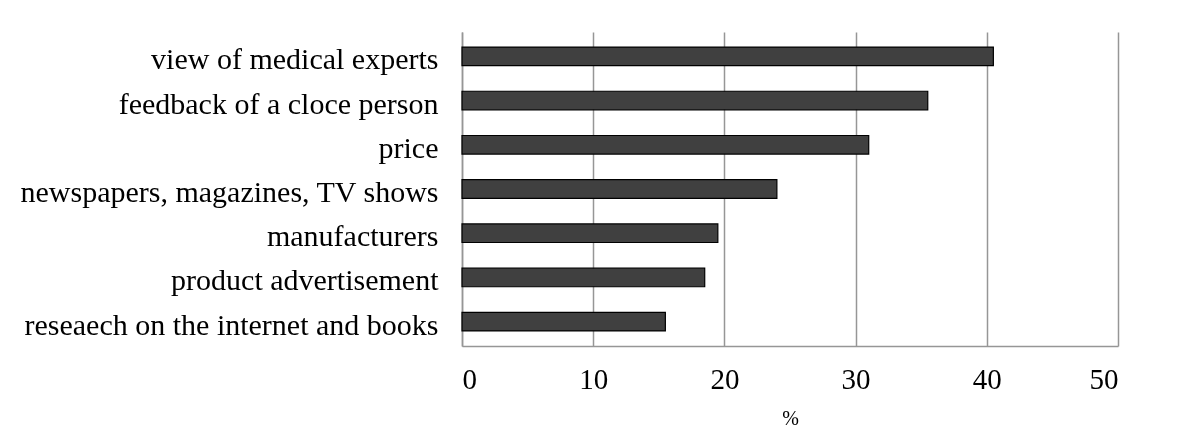  Describe the element at coordinates (1104, 378) in the screenshot. I see `x-tick-label: 50` at that location.